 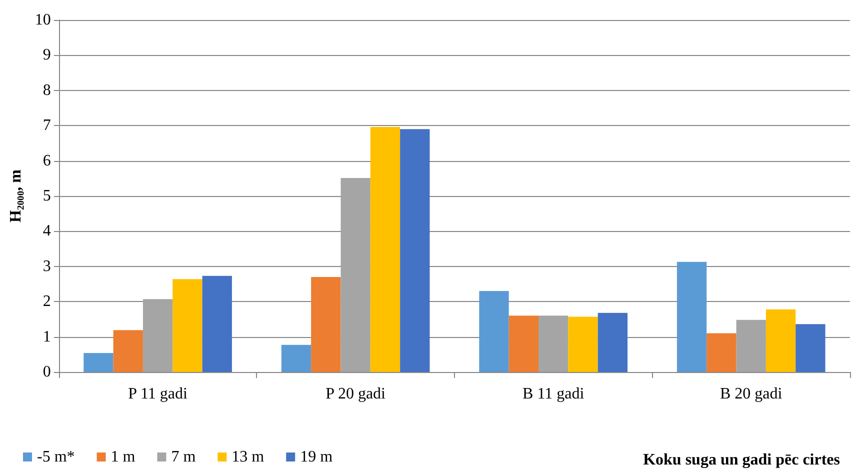 I want to click on y-tick-label: 9, so click(x=46, y=55).